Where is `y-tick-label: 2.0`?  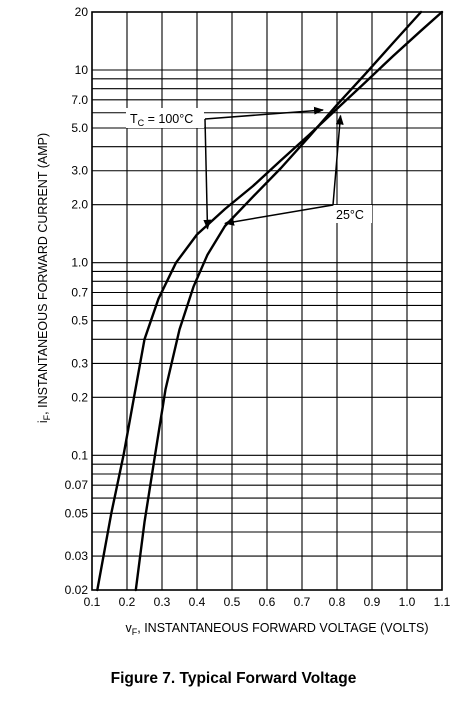 y-tick-label: 2.0 is located at coordinates (79, 205).